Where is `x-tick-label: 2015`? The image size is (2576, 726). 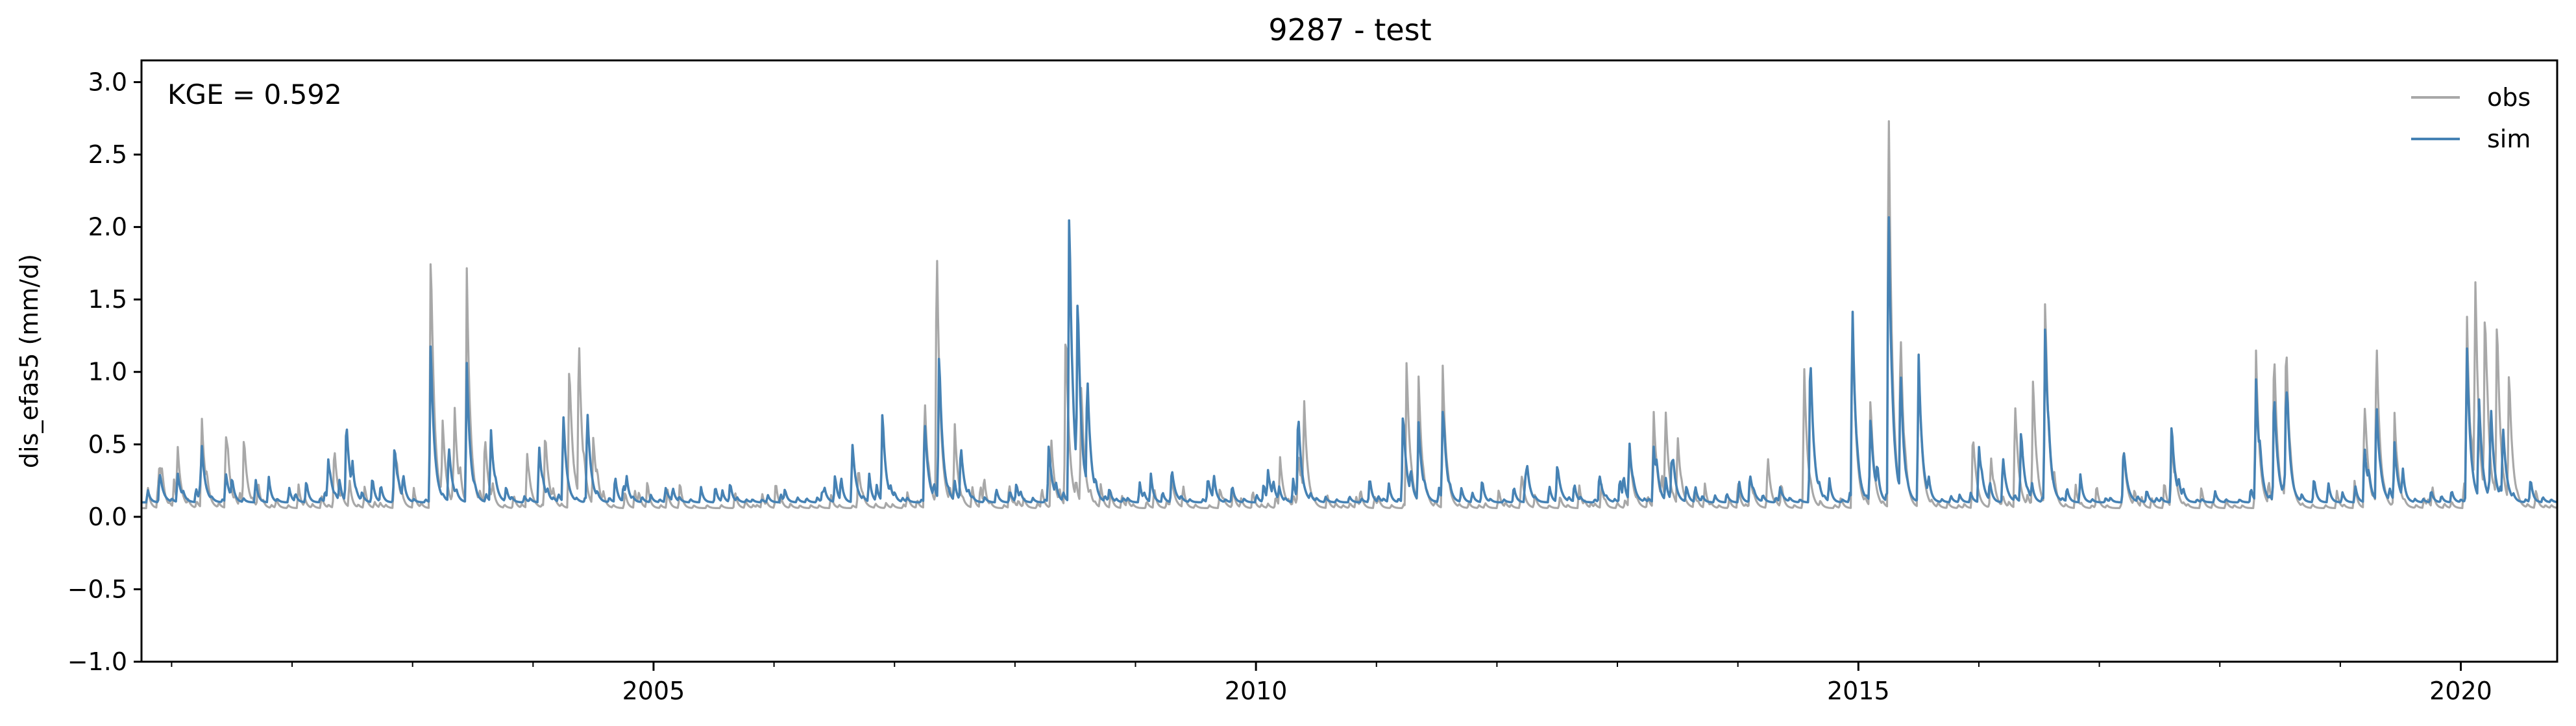
x-tick-label: 2015 is located at coordinates (1858, 691).